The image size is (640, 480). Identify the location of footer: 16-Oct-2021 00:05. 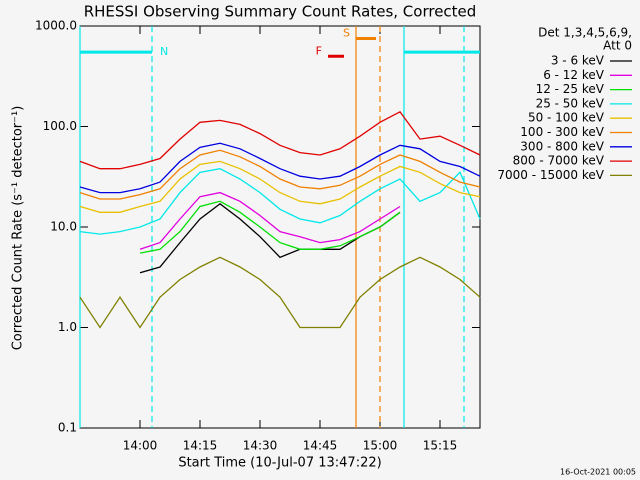
(598, 472).